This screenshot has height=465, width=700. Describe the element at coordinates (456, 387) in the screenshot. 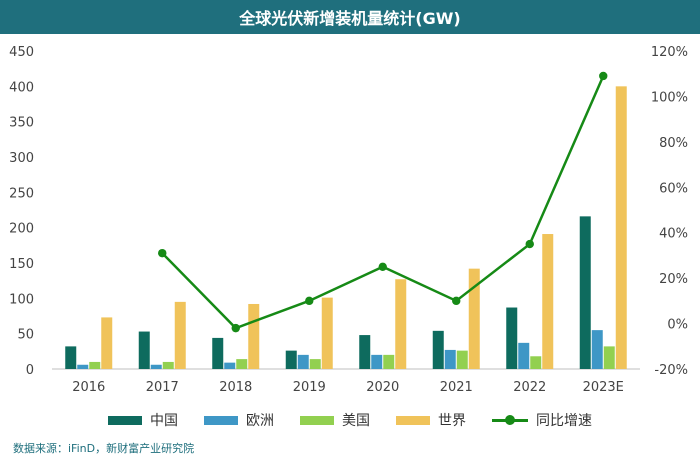

I see `x-tick-label: 2021` at that location.